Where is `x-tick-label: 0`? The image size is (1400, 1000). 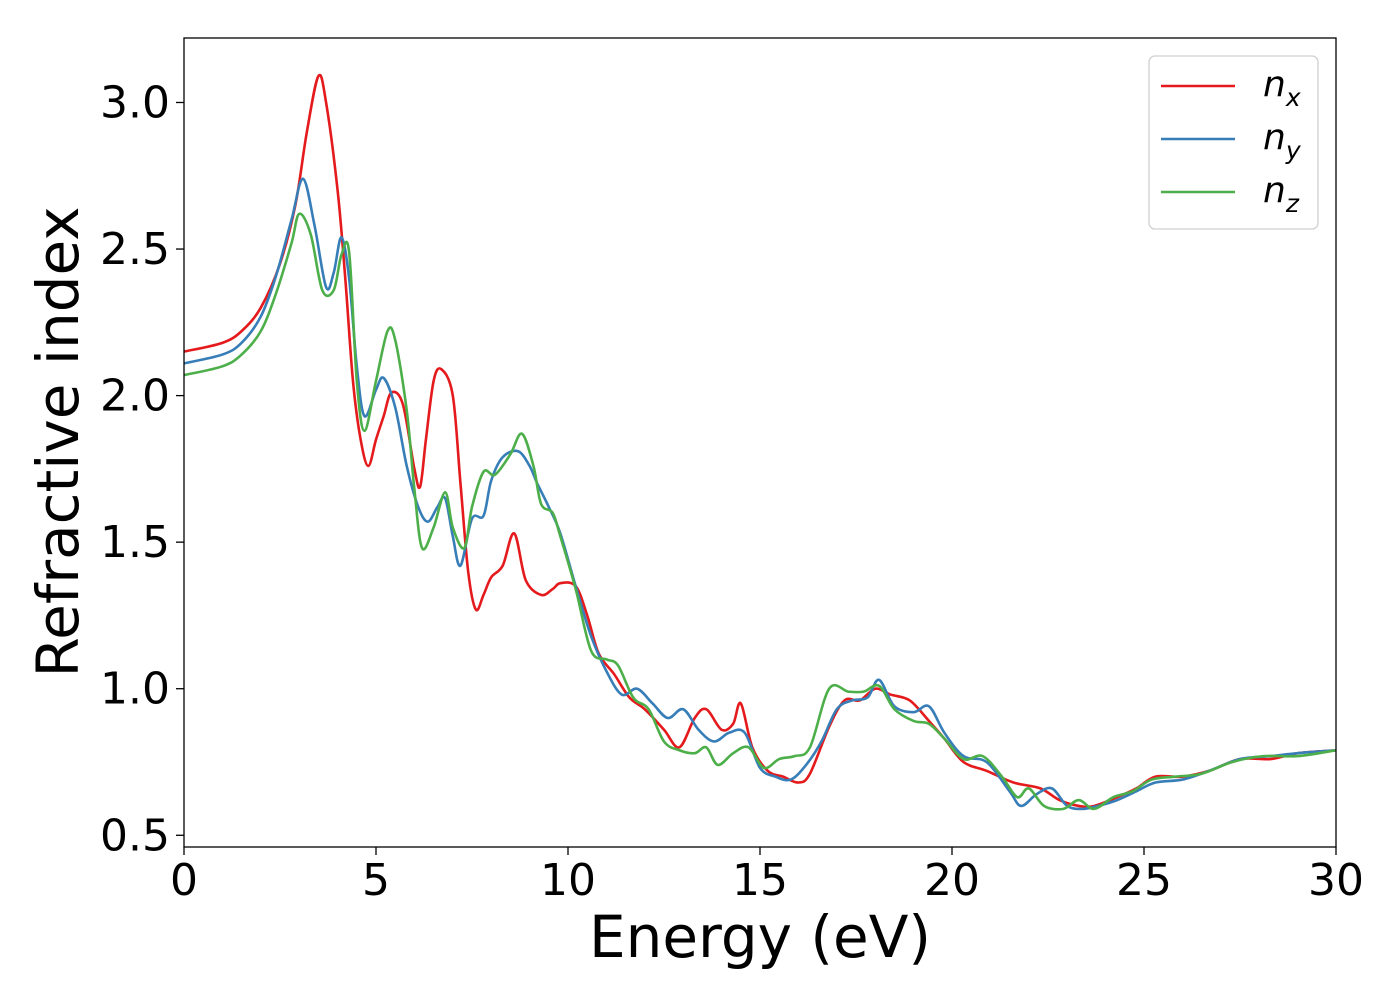
x-tick-label: 0 is located at coordinates (184, 880).